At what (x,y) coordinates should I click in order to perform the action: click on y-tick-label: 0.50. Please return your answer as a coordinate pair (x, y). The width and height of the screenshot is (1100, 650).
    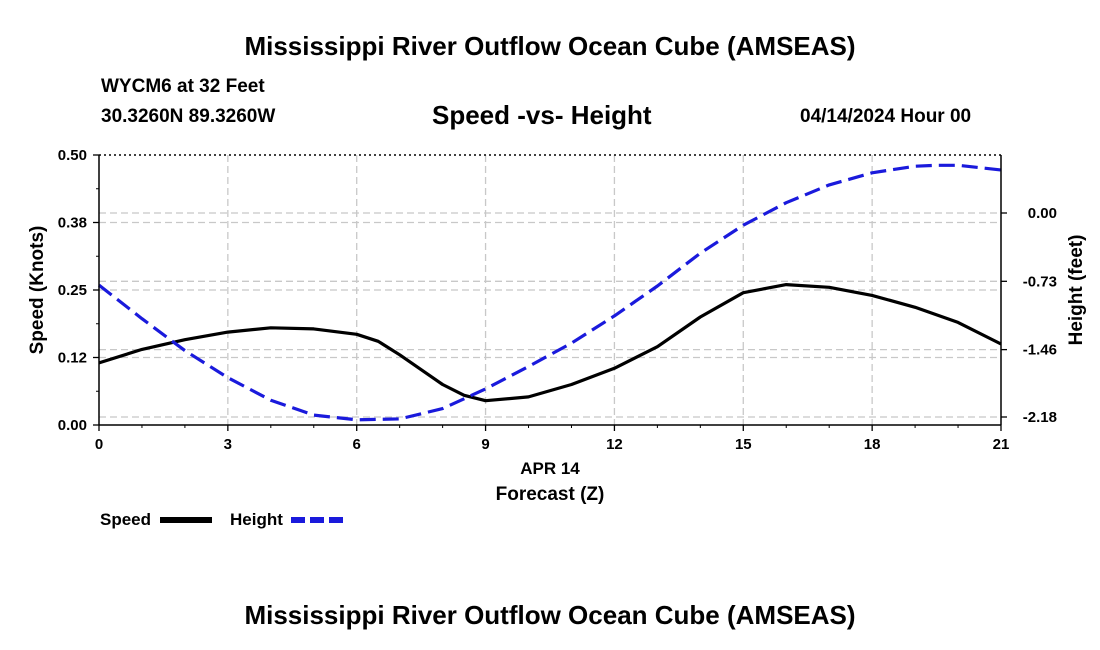
    Looking at the image, I should click on (72, 155).